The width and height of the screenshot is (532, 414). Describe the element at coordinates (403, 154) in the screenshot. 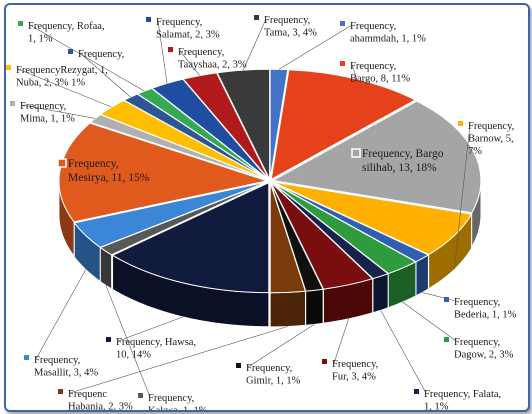

I see `data-label-bargo-silihab-line-1: Frequency, Bargo` at that location.